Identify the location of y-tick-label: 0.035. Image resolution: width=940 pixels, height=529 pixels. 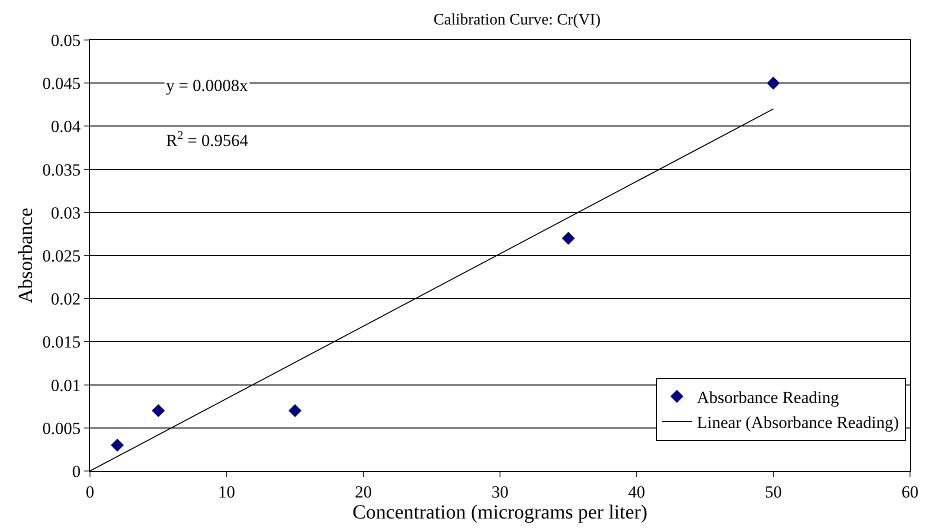
(61, 170).